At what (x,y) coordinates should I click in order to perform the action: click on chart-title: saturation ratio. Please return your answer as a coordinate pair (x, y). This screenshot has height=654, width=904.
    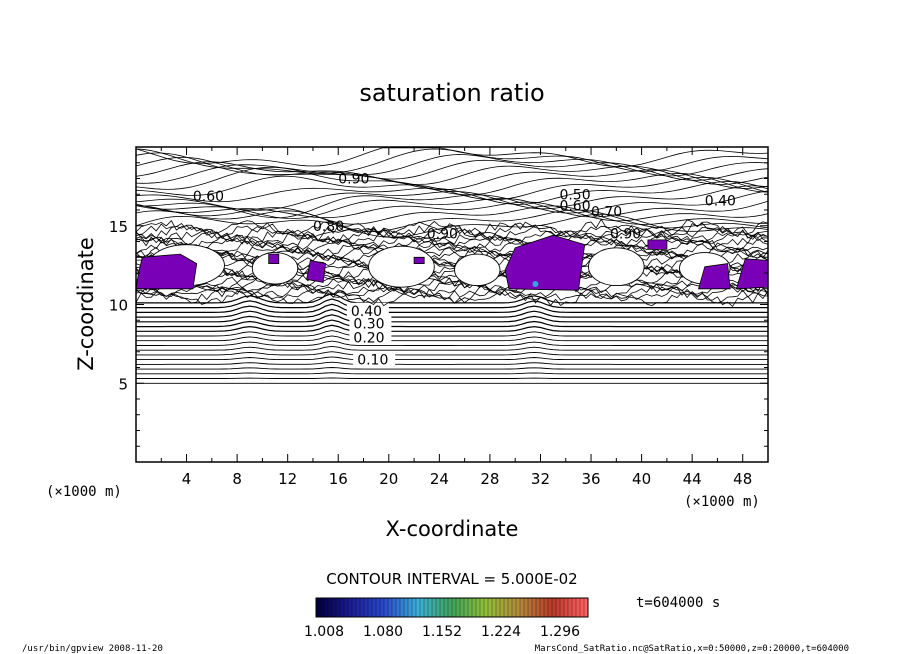
    Looking at the image, I should click on (451, 93).